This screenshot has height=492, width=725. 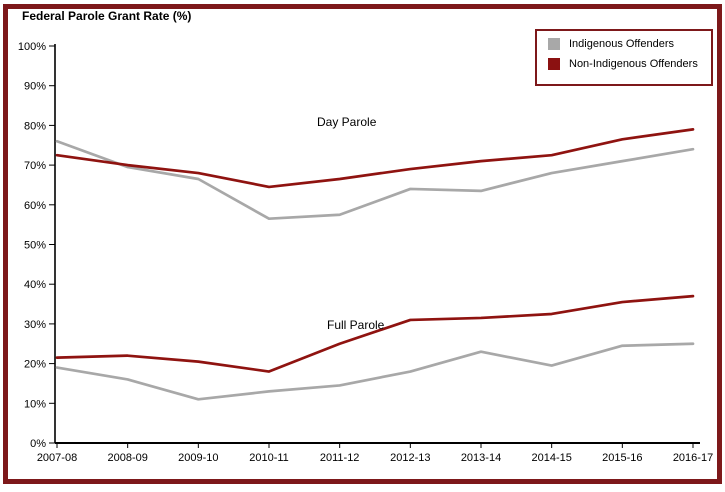 What do you see at coordinates (269, 458) in the screenshot?
I see `x-axis-tick-label: 2010-11` at bounding box center [269, 458].